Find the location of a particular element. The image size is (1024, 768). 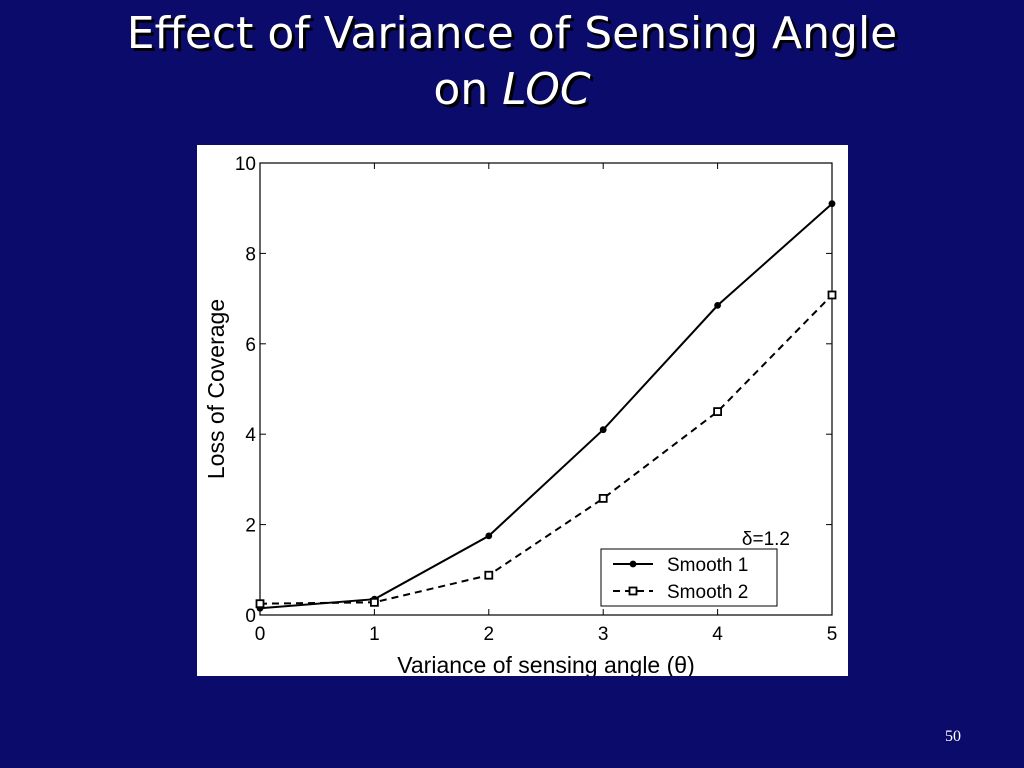

y-tick-label-2: 4 is located at coordinates (250, 435).